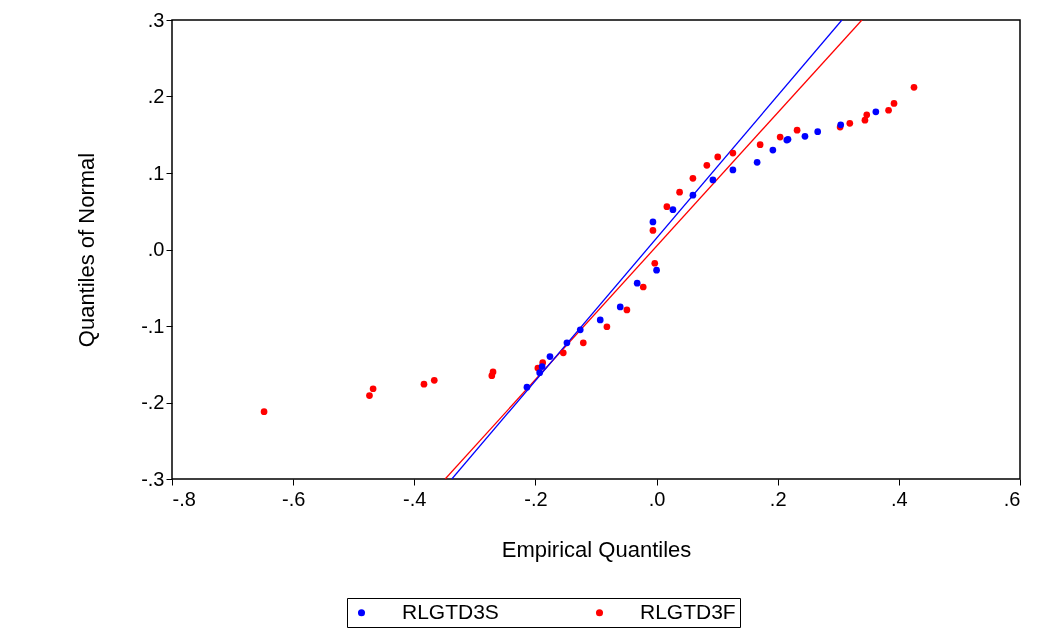  I want to click on y-tick-label: .0, so click(156, 249).